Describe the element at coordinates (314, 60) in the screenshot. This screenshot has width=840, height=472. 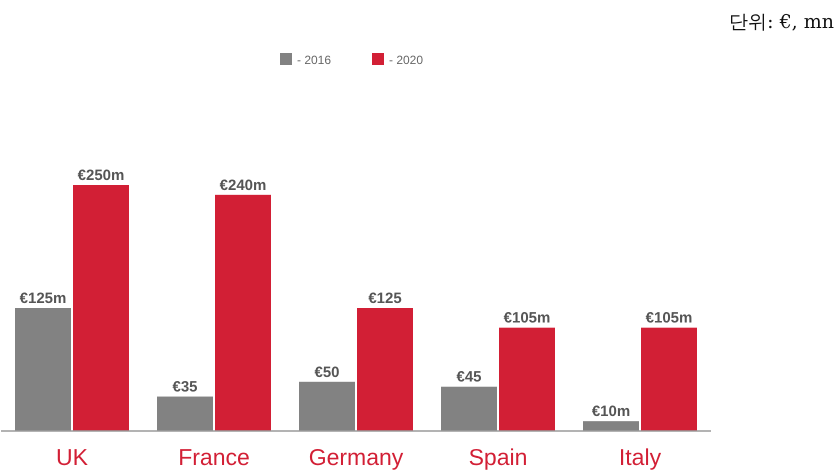
I see `legend-label: - 2016` at that location.